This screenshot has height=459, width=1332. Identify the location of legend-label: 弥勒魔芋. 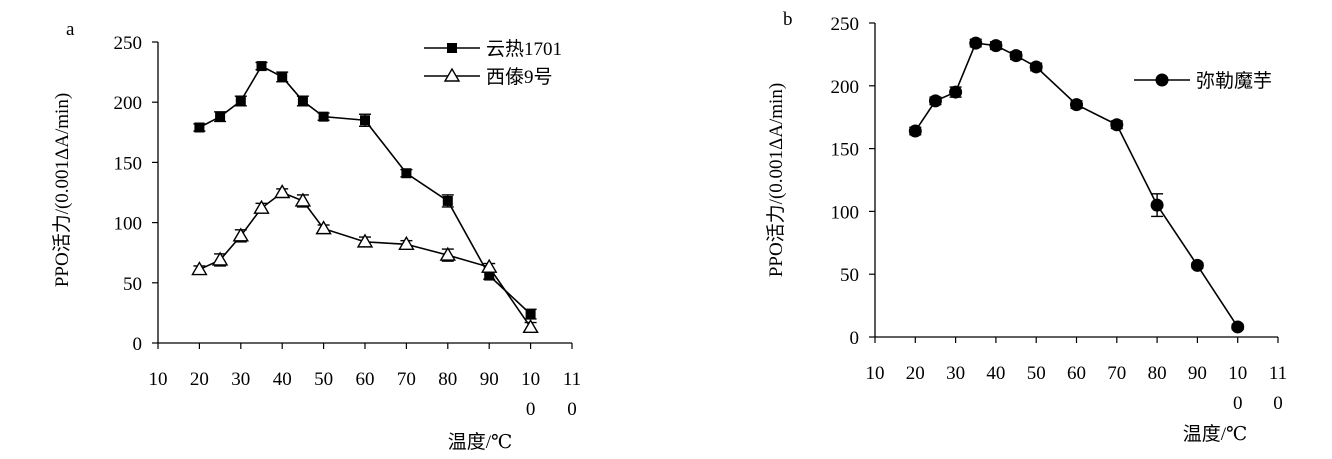
(1234, 81).